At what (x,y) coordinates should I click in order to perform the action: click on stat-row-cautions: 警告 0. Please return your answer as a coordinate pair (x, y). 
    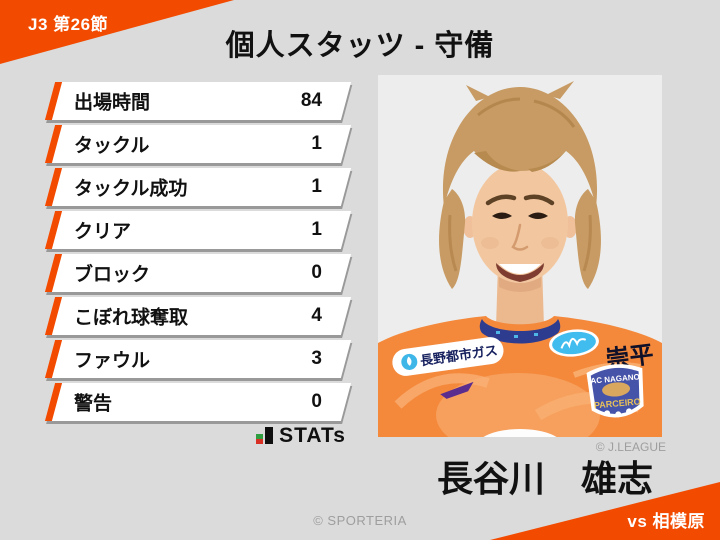
    Looking at the image, I should click on (198, 402).